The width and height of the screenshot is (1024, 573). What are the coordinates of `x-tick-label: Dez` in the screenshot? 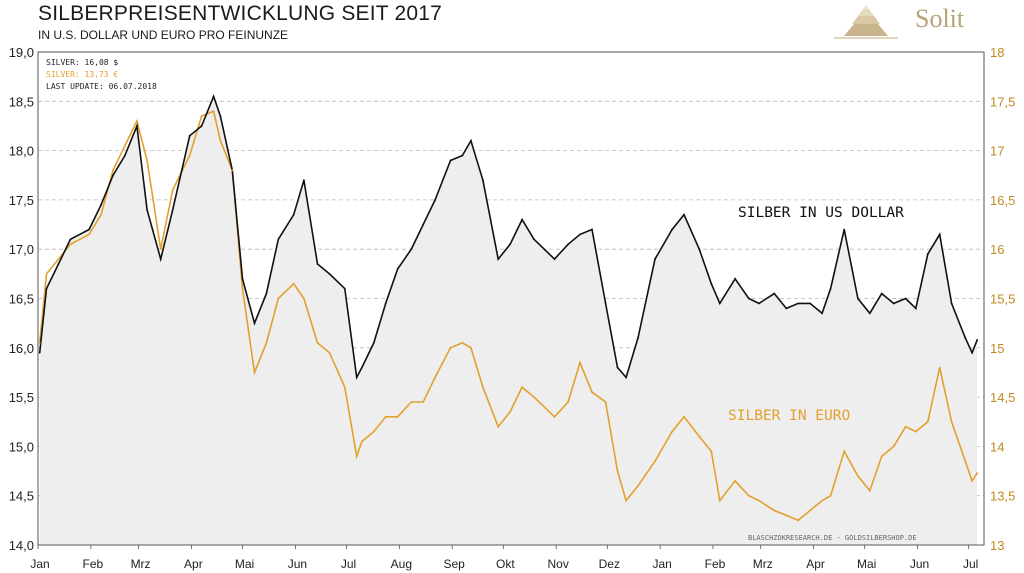 It's located at (609, 564).